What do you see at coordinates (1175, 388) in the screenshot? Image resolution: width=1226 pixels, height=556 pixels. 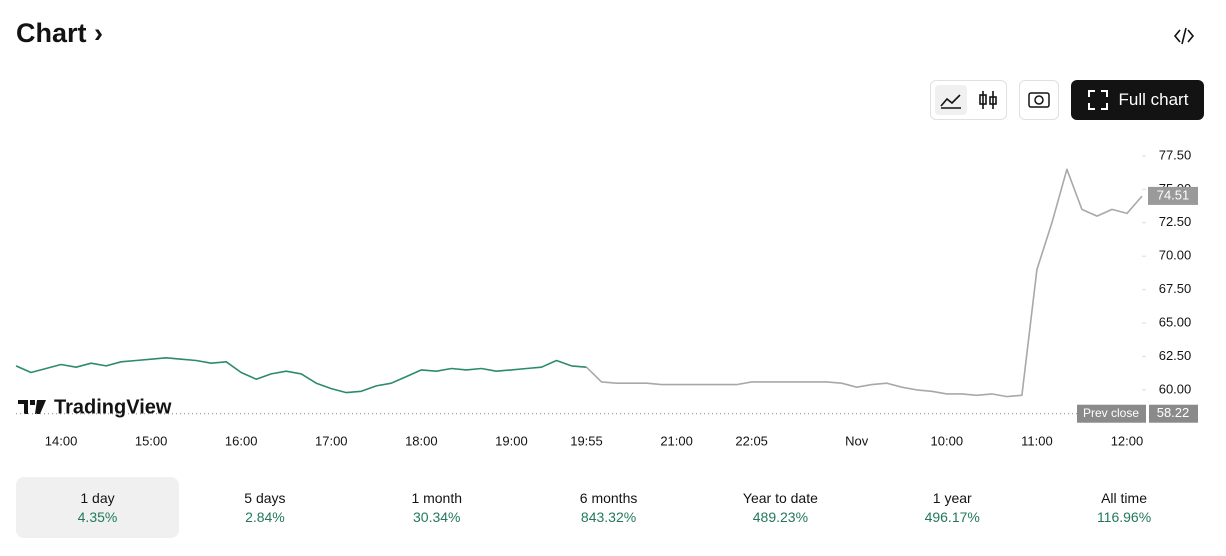 I see `y-tick-label: 60.00` at bounding box center [1175, 388].